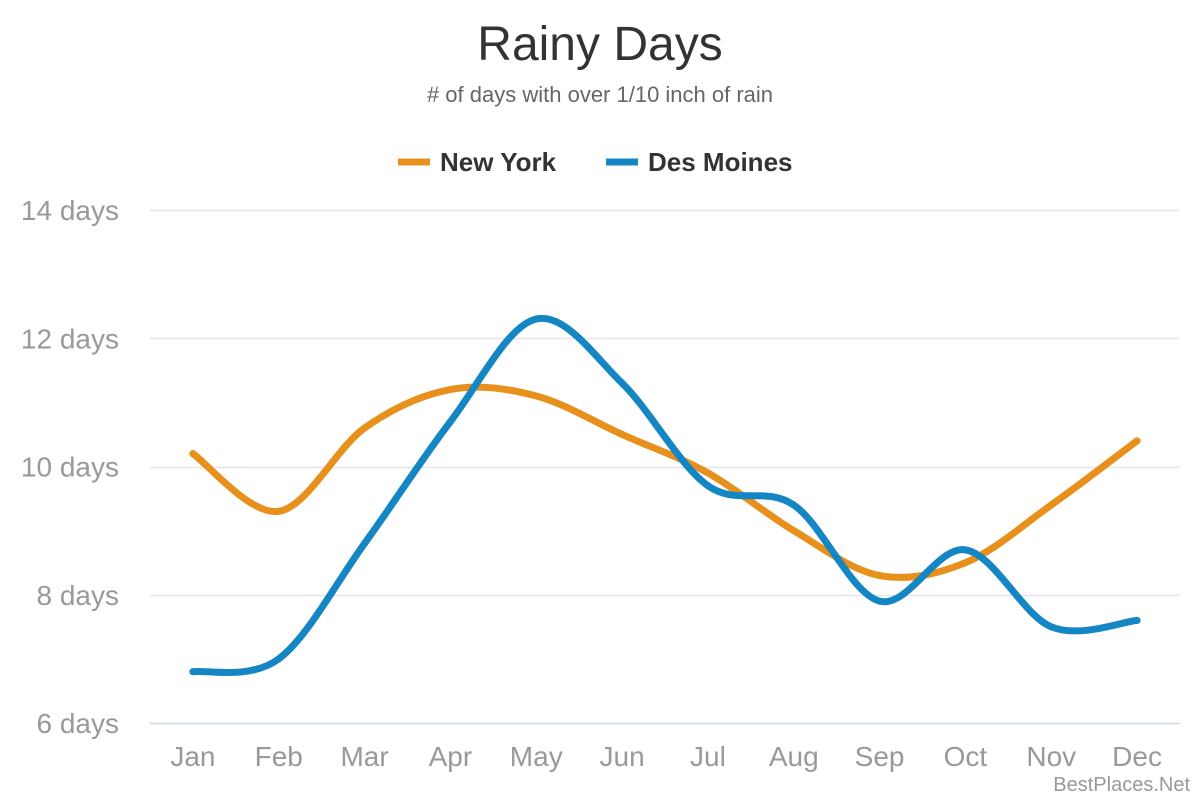 Image resolution: width=1200 pixels, height=800 pixels. What do you see at coordinates (70, 338) in the screenshot?
I see `y-tick-label-12: 12 days` at bounding box center [70, 338].